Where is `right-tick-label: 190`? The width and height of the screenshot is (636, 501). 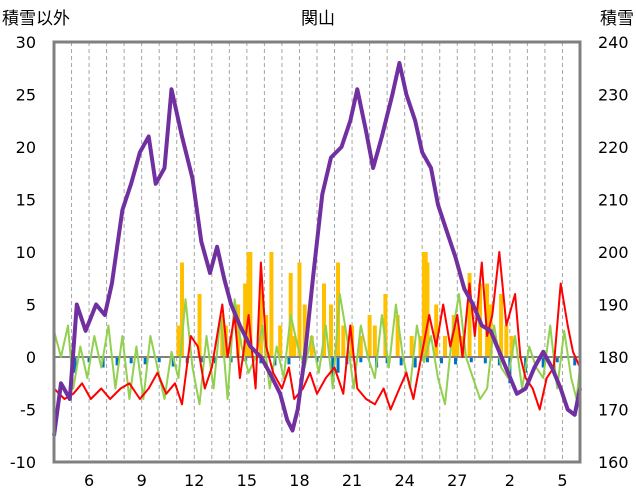 right-tick-label: 190 is located at coordinates (613, 305).